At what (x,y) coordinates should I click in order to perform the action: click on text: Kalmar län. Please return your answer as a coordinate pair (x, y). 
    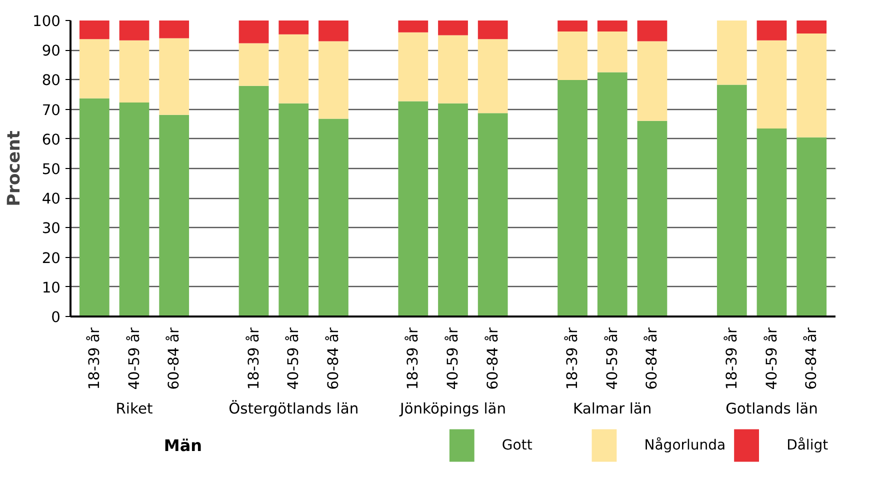
    Looking at the image, I should click on (612, 409).